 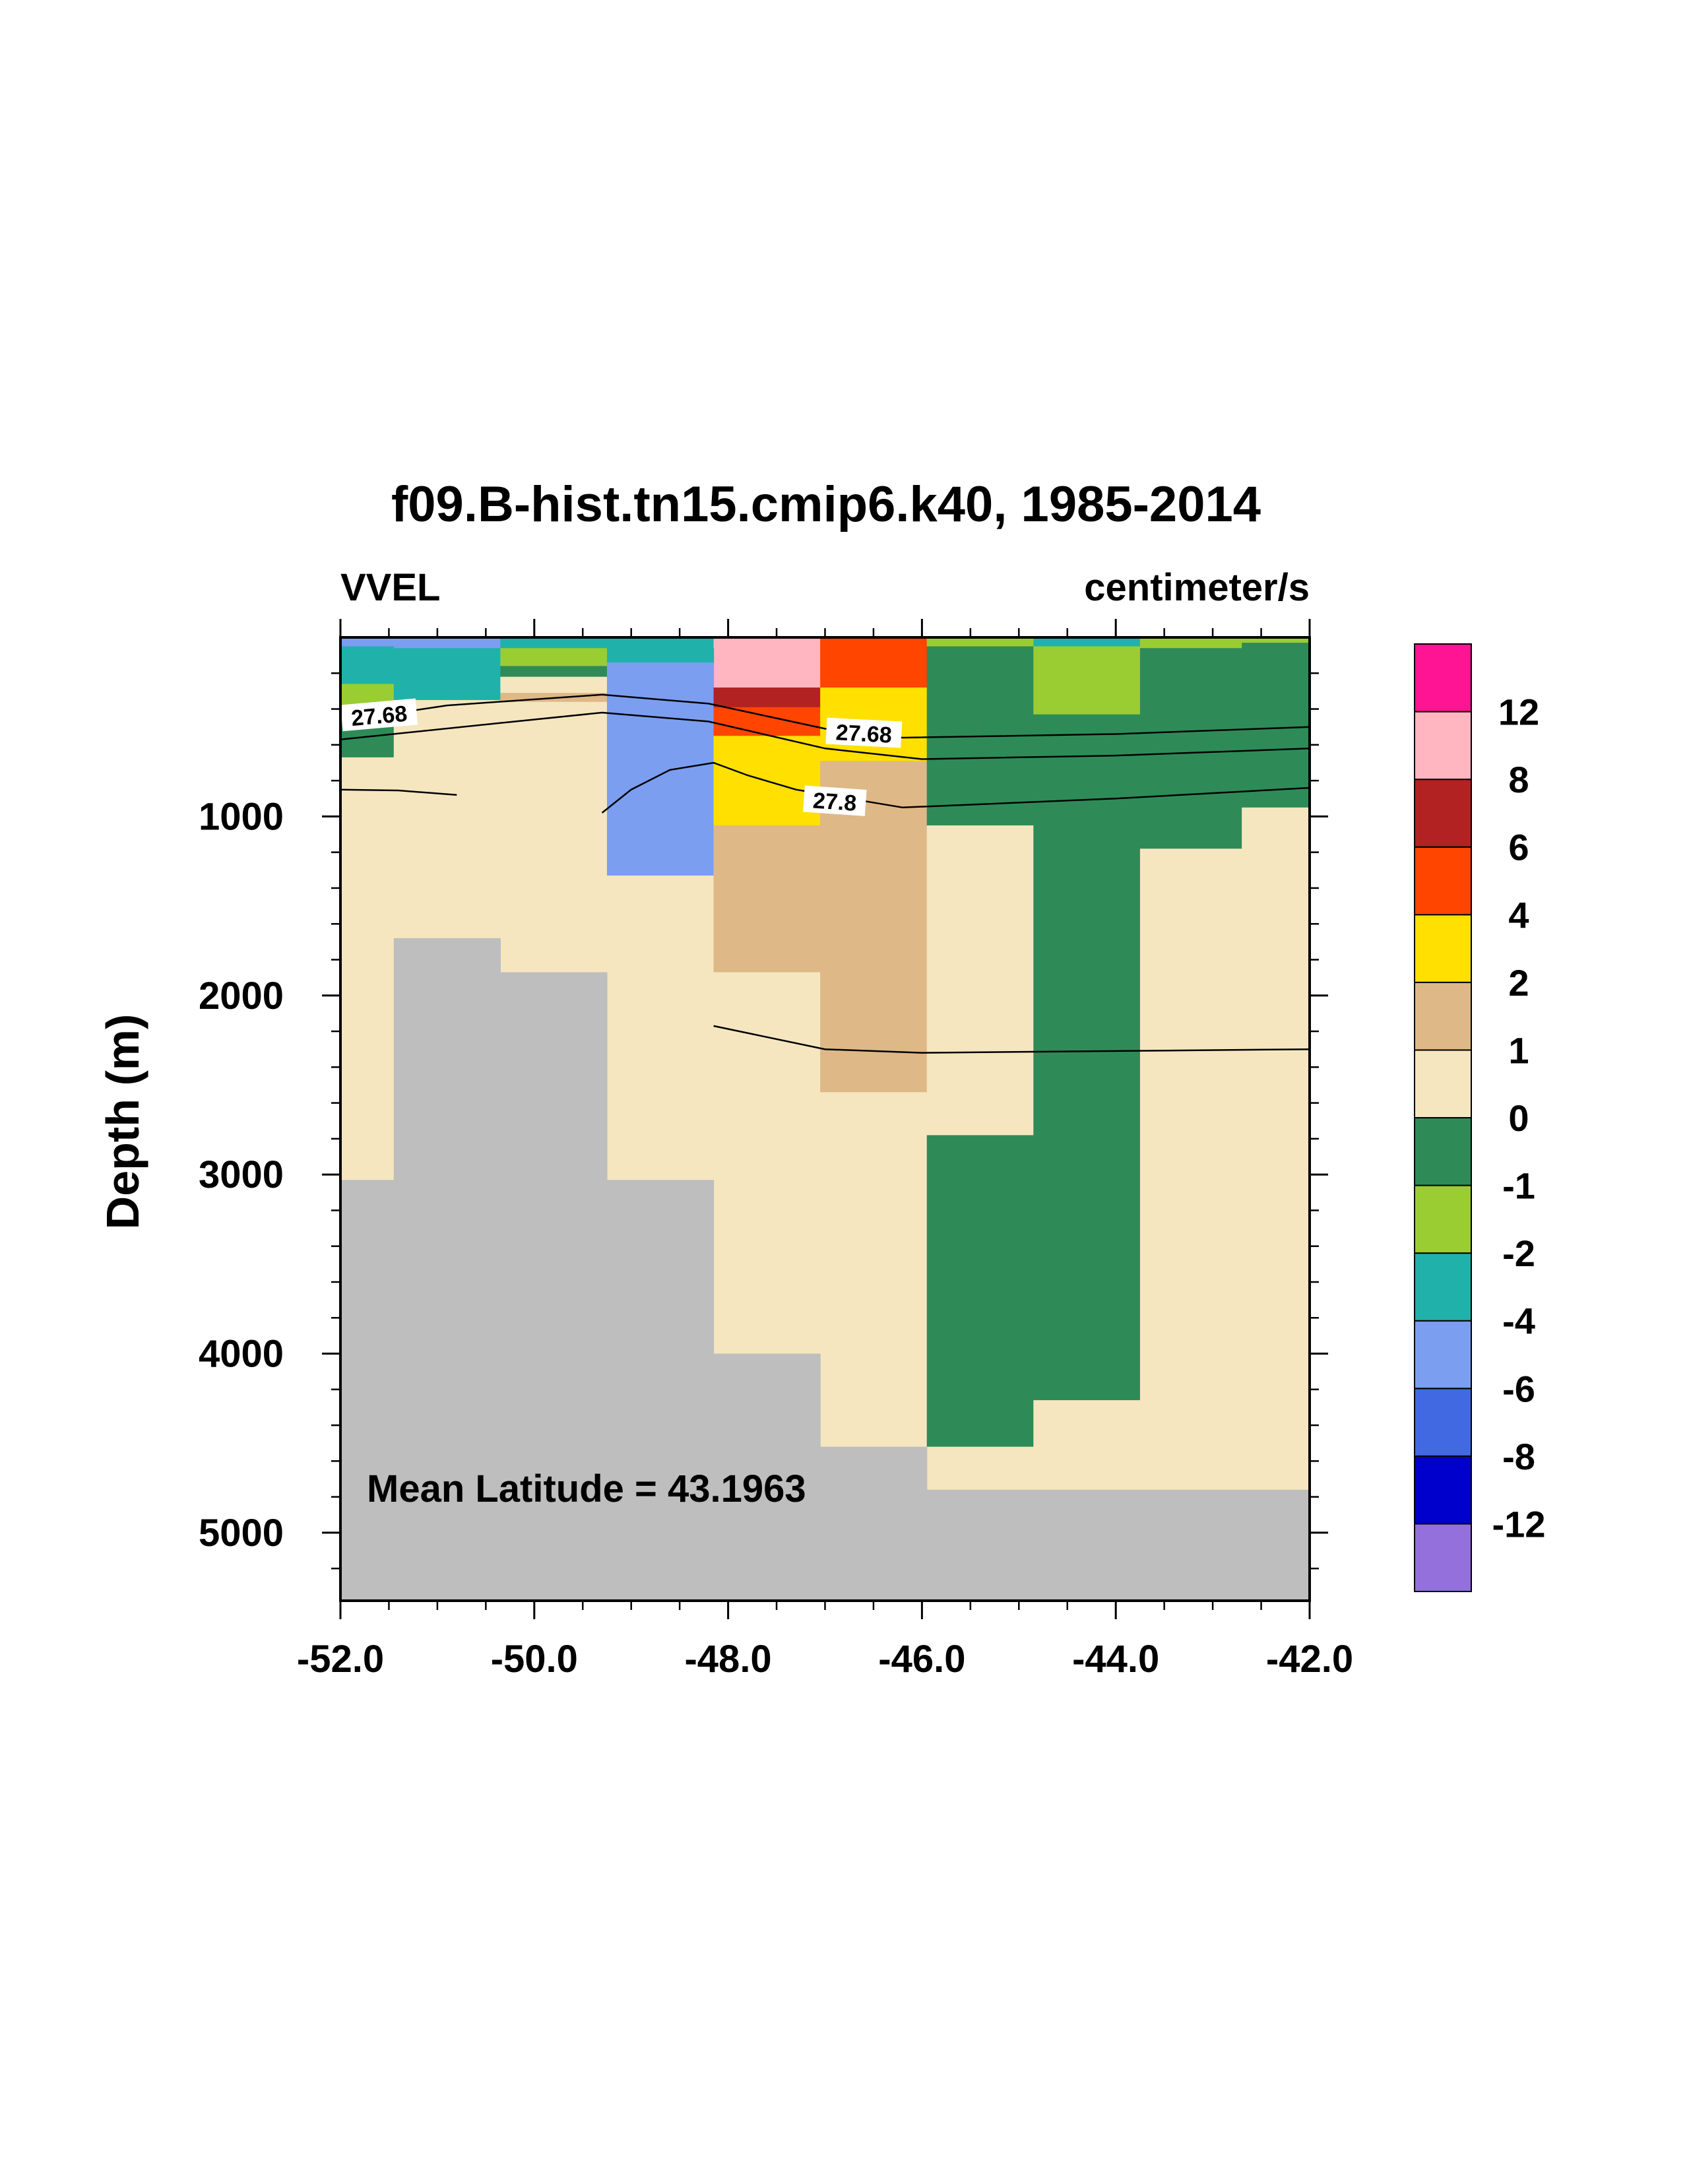 I want to click on contour-labels: 27.68 27.68 27.8, so click(x=621, y=757).